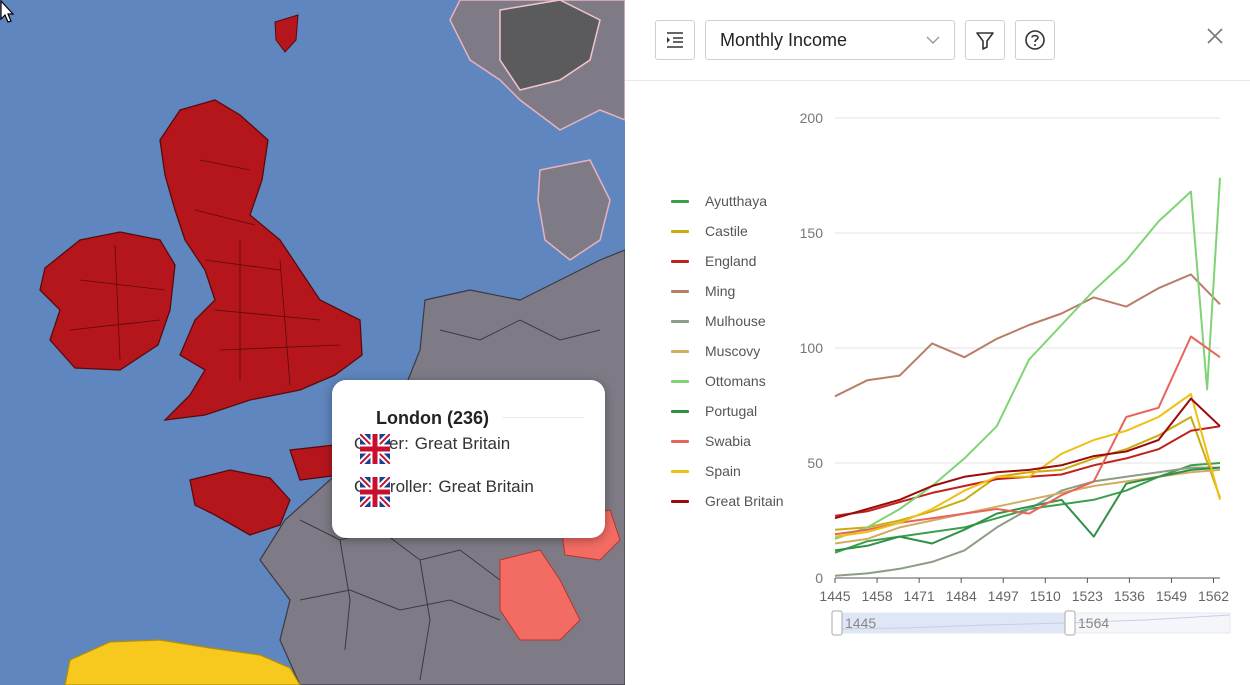 The height and width of the screenshot is (685, 1250). I want to click on owner-value: Great Britain, so click(462, 443).